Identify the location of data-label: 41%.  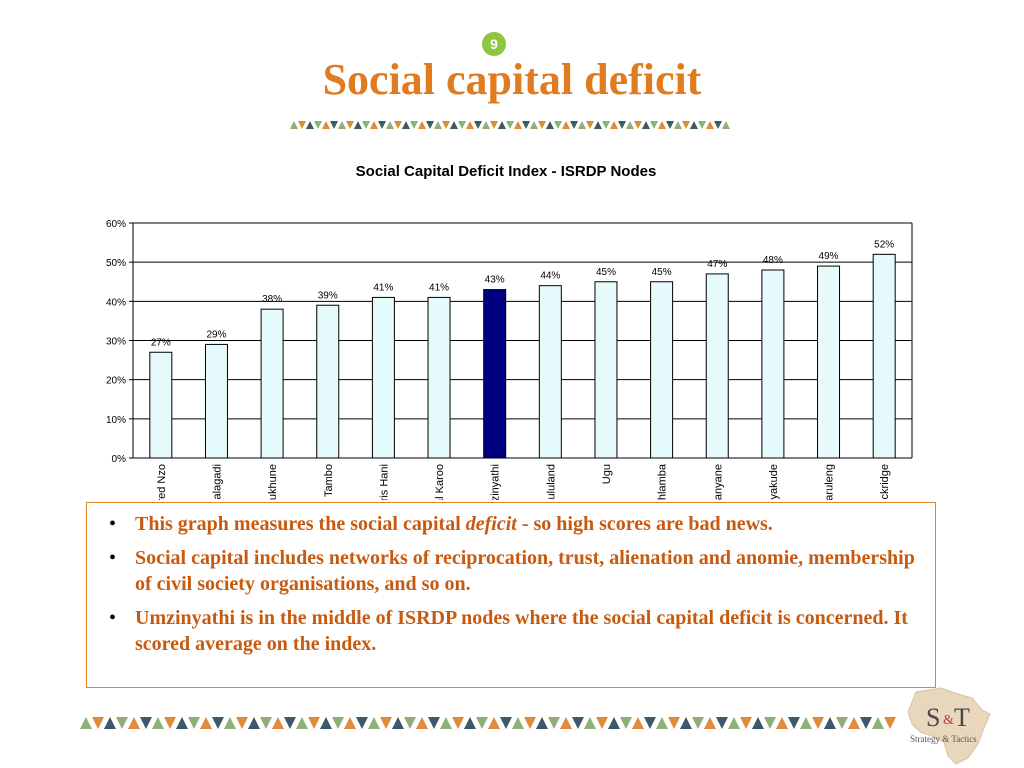
(439, 287).